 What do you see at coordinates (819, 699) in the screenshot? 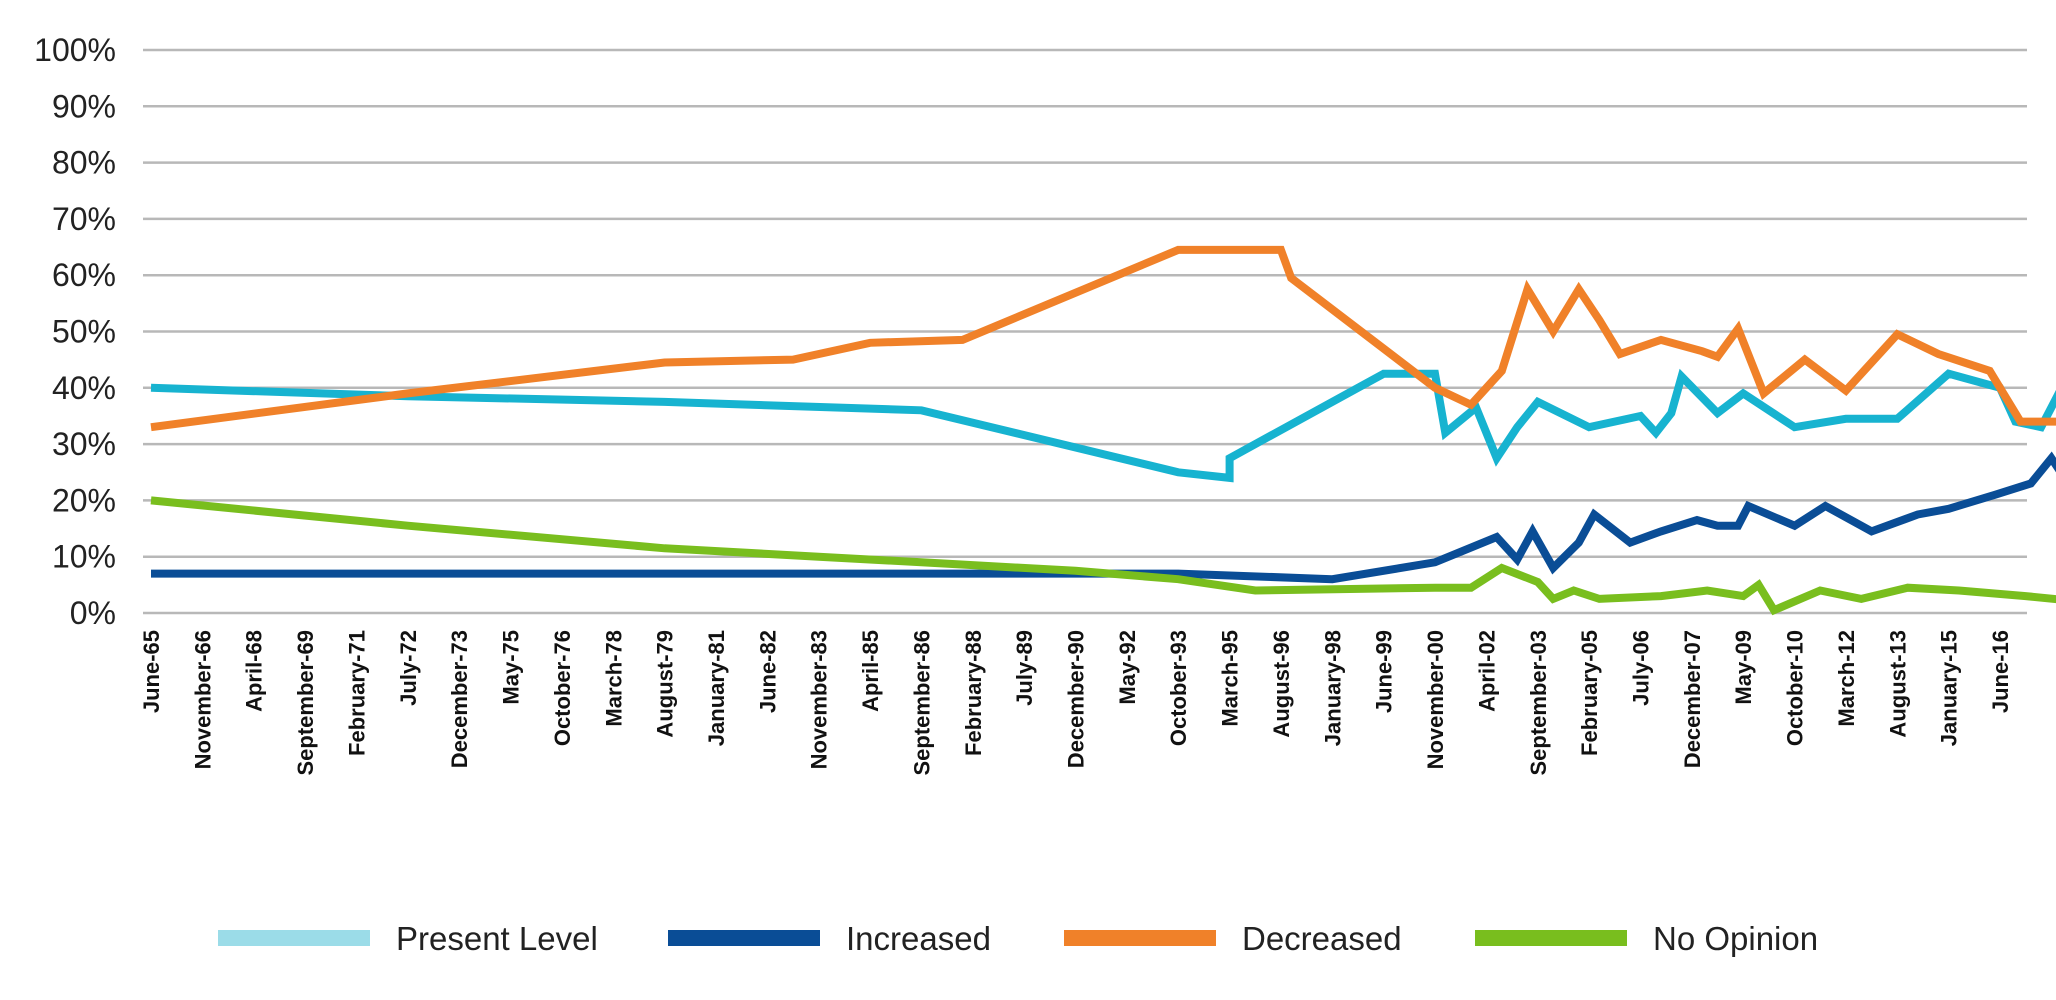
I see `x-tick-label: November-83` at bounding box center [819, 699].